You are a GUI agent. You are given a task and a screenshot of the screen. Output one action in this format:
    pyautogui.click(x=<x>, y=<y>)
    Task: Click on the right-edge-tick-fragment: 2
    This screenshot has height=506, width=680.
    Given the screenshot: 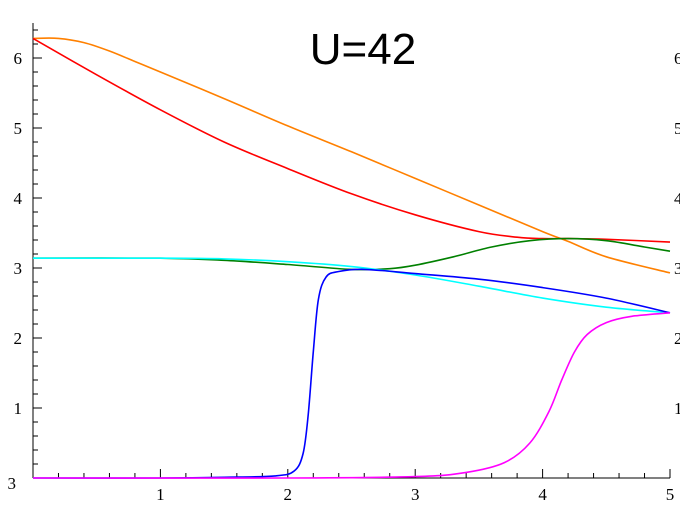 What is the action you would take?
    pyautogui.click(x=677, y=338)
    